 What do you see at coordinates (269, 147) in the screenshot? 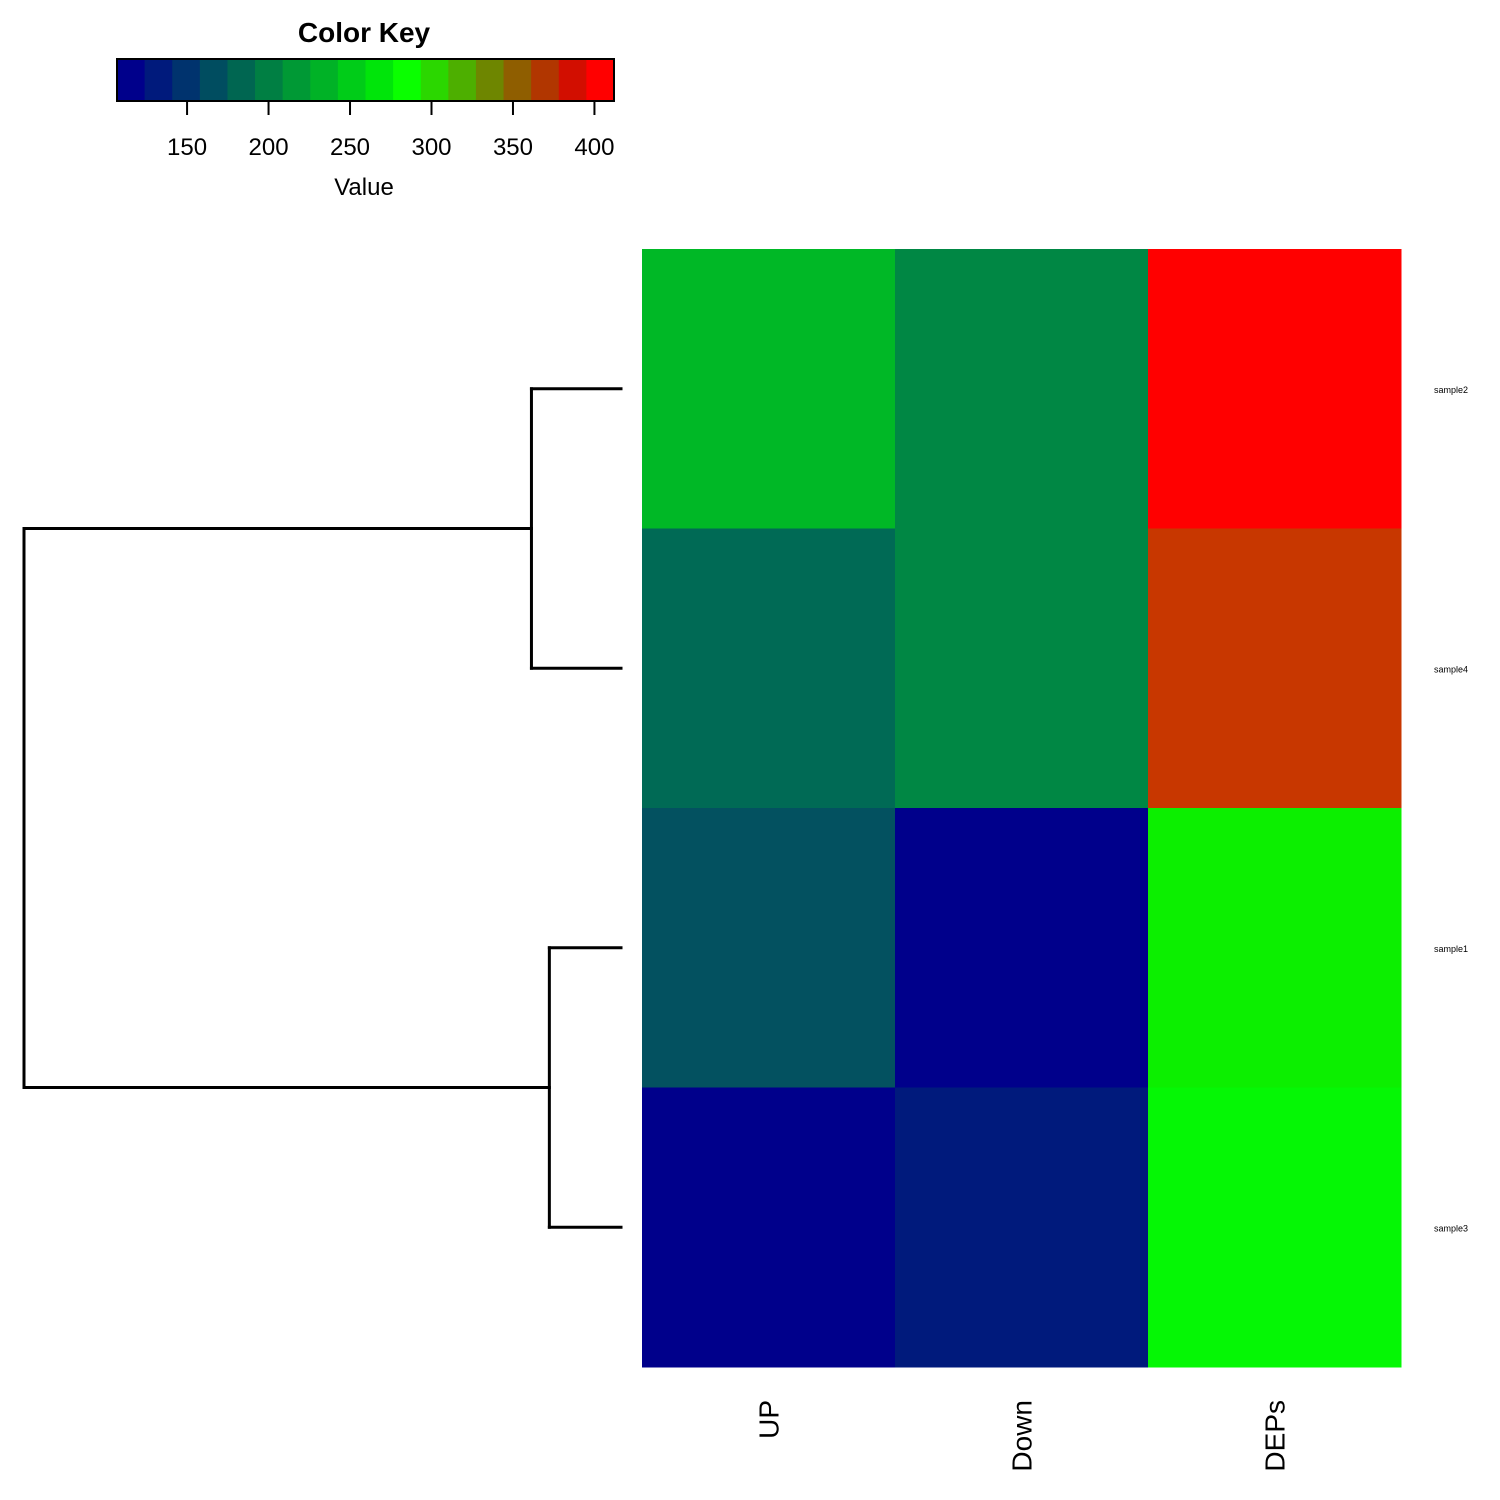
I see `color-key-tick-label: 200` at bounding box center [269, 147].